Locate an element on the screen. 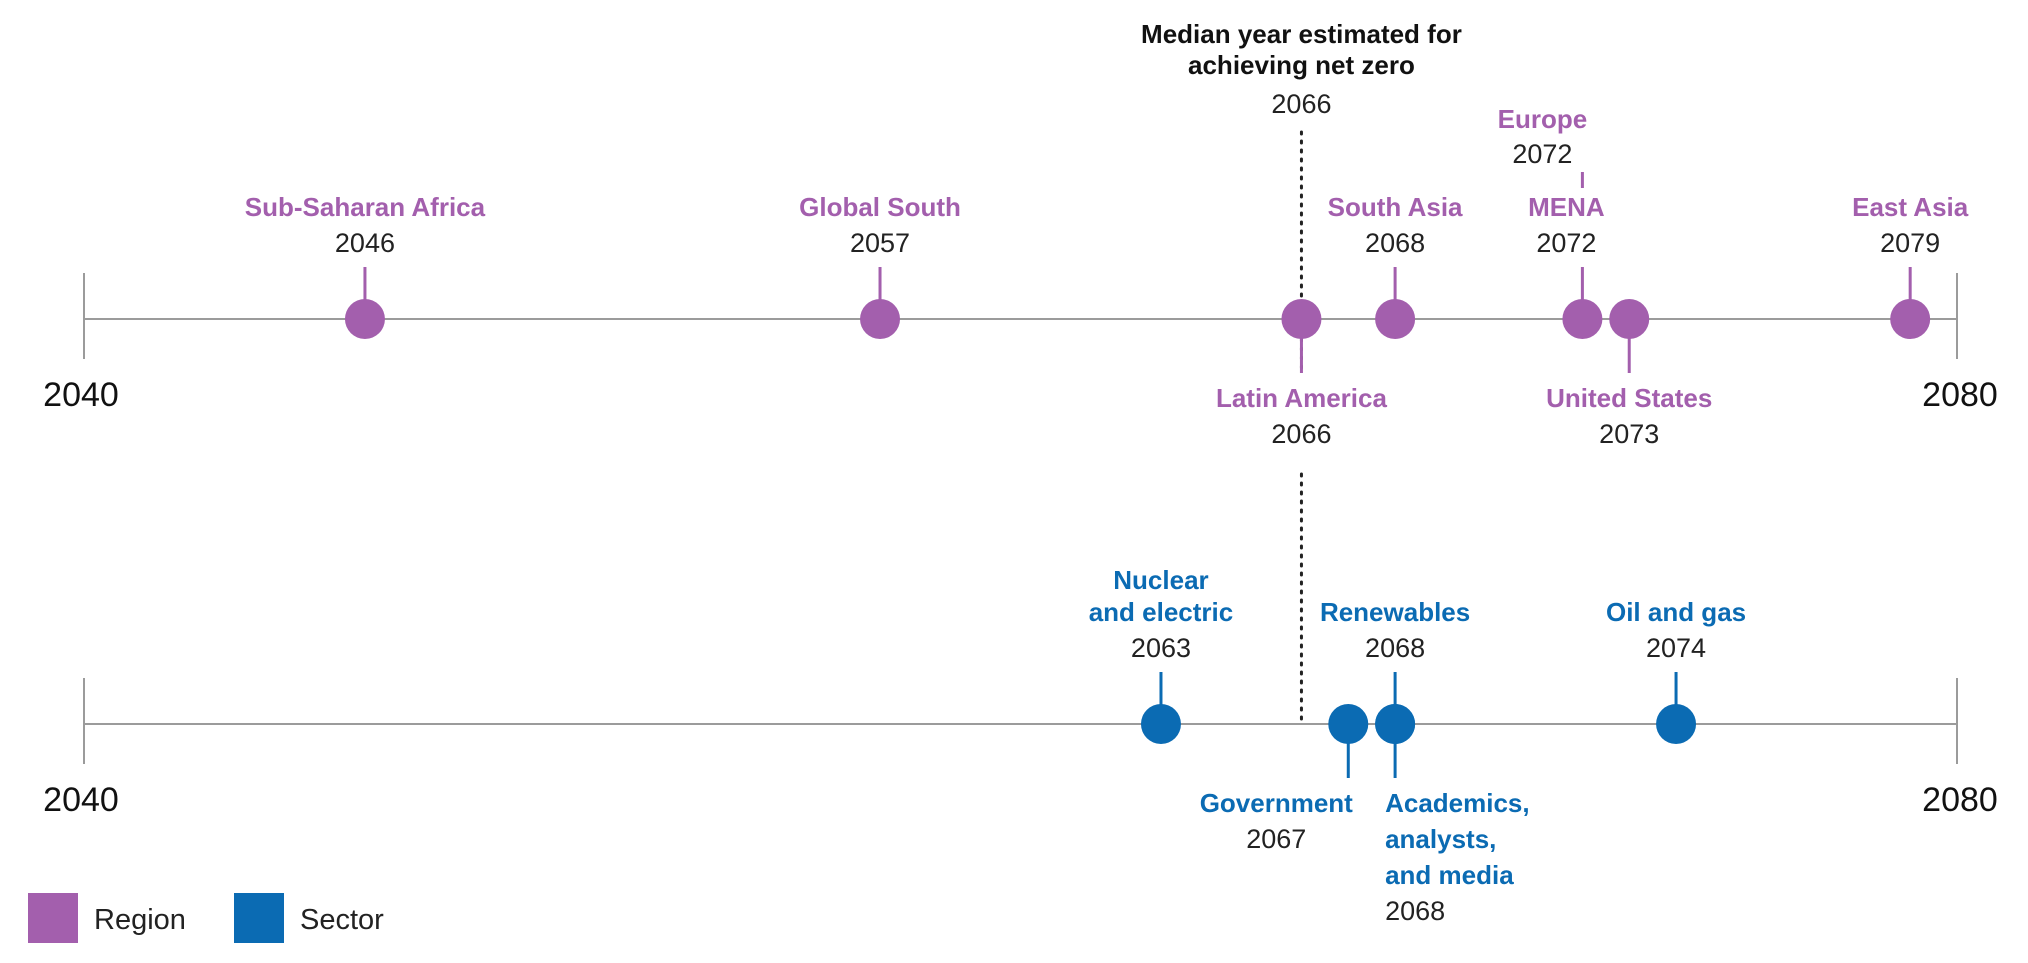 The height and width of the screenshot is (963, 2028). point-label-europe: Europe is located at coordinates (1543, 119).